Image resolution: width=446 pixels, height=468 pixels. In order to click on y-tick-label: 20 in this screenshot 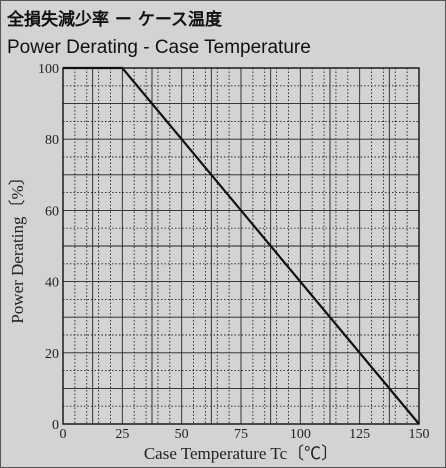, I will do `click(52, 354)`.